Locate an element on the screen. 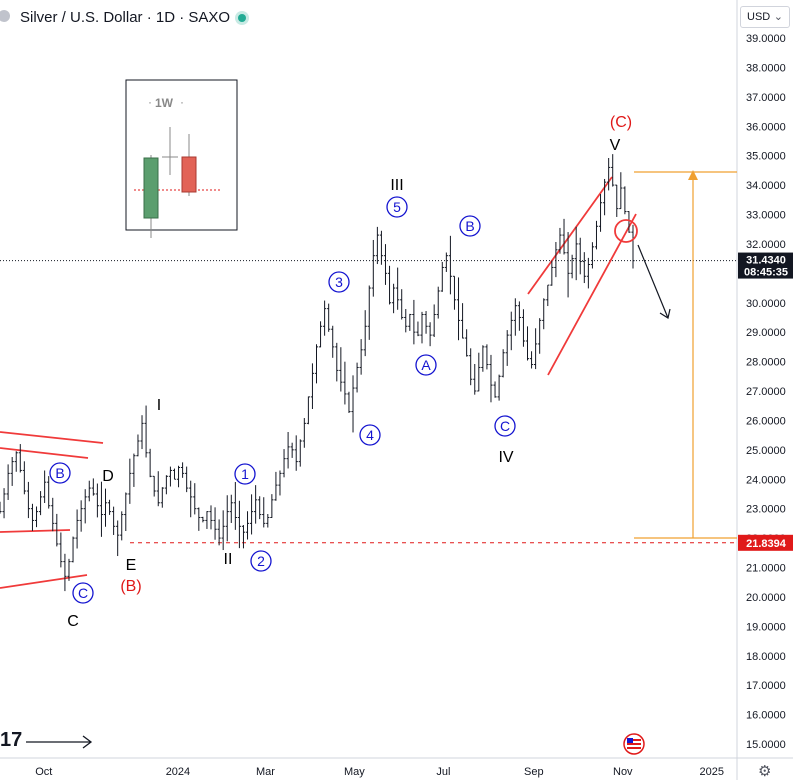 The width and height of the screenshot is (793, 780). wave-label: II is located at coordinates (228, 559).